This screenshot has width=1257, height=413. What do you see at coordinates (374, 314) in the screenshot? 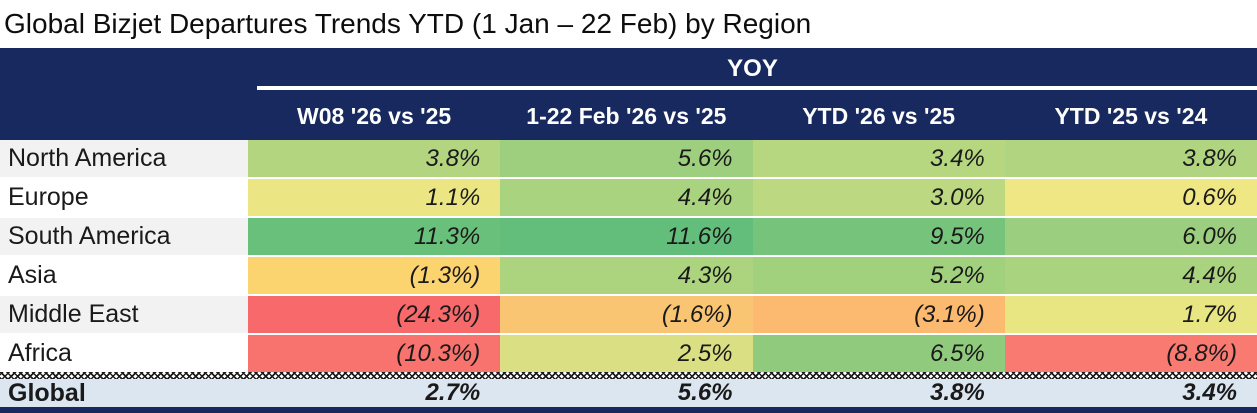
I see `value-cell: (24.3%)` at bounding box center [374, 314].